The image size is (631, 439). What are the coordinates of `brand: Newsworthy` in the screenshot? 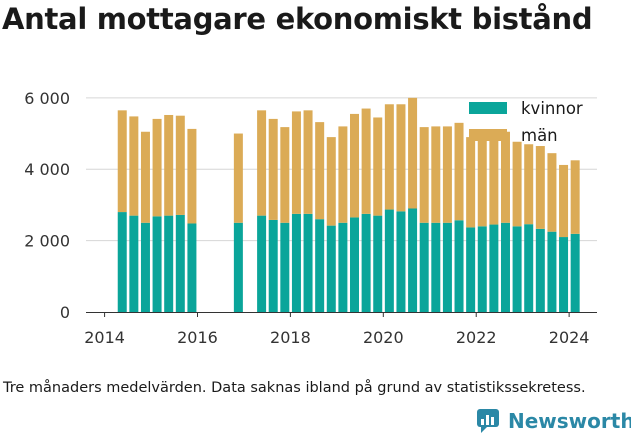 It's located at (553, 421).